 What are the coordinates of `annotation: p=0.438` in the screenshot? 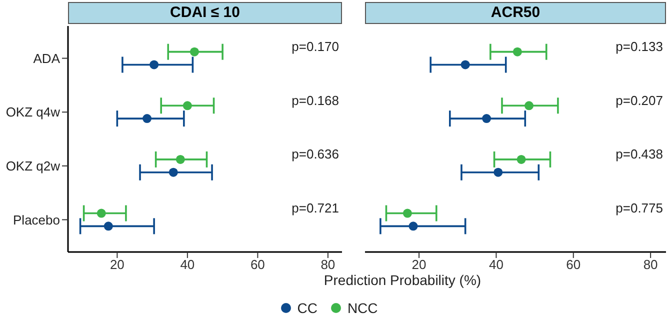 It's located at (639, 154).